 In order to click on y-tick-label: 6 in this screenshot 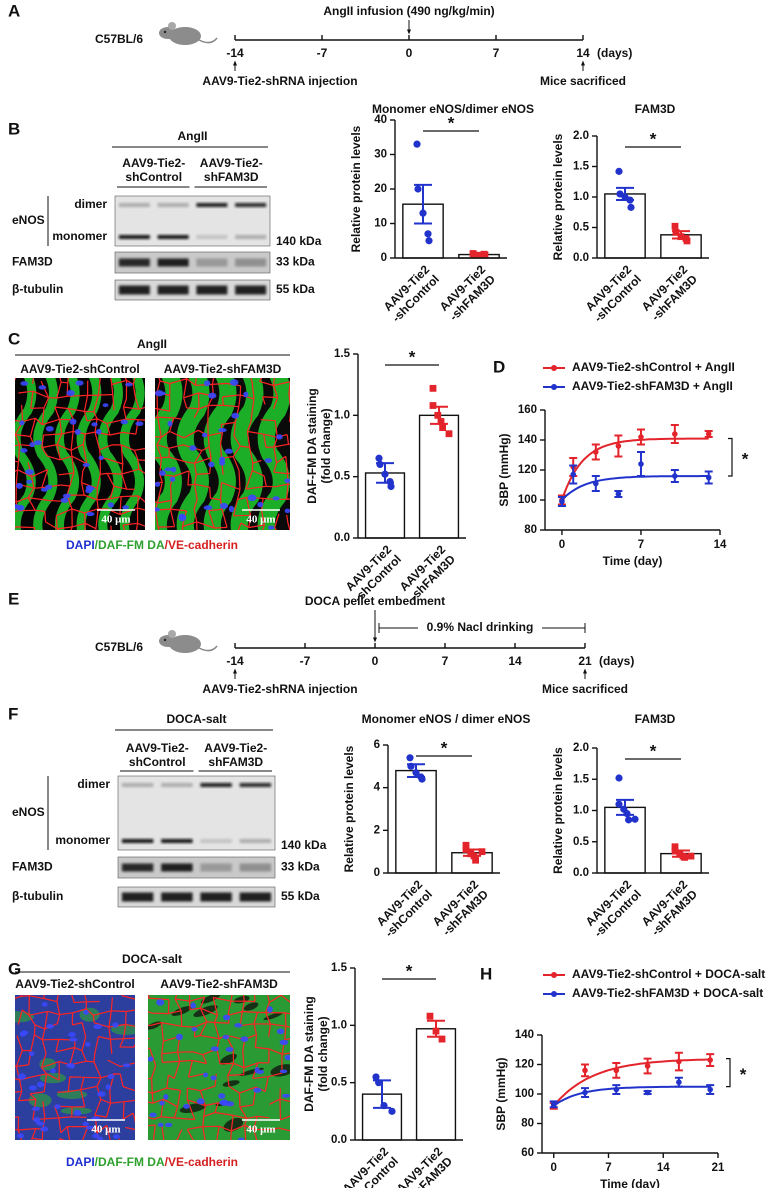, I will do `click(377, 745)`.